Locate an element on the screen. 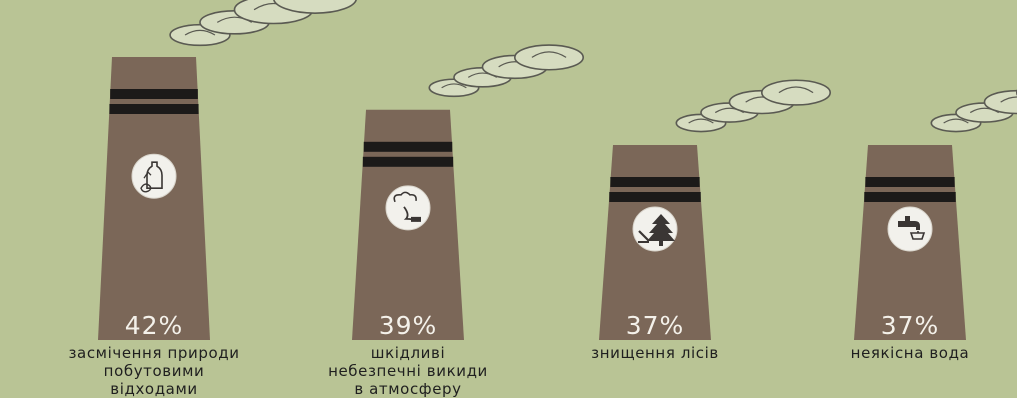 This screenshot has height=398, width=1017. category-label: знищення лісів is located at coordinates (655, 353).